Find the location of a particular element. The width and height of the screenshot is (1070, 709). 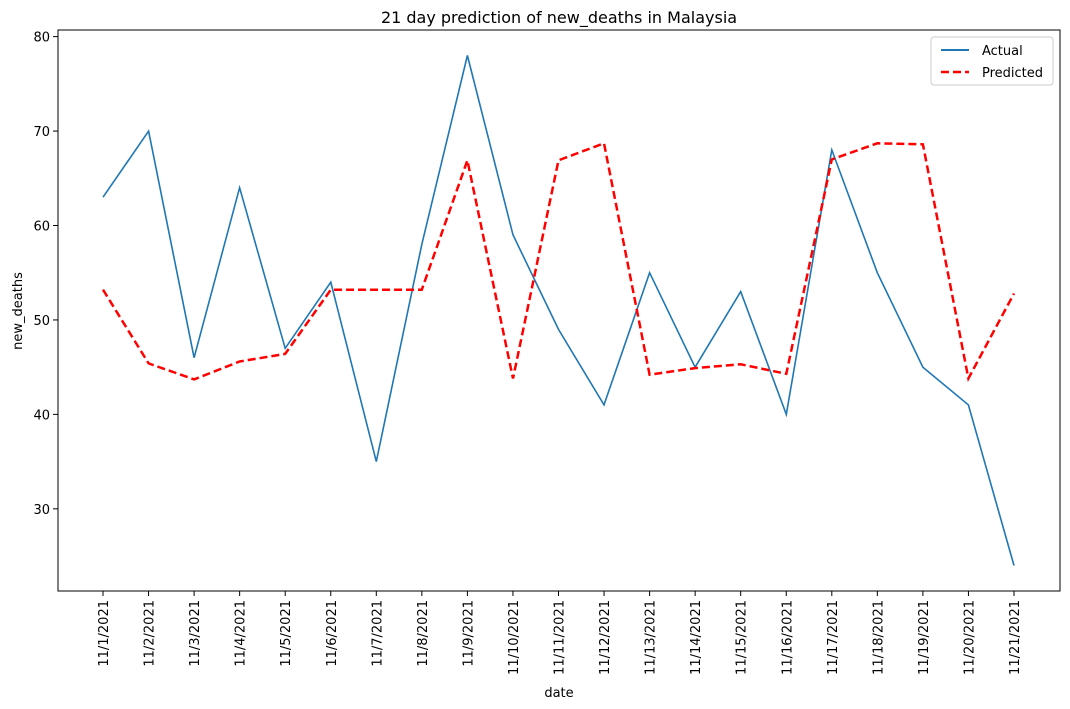

x-tick-label: 11/9/2021 is located at coordinates (468, 633).